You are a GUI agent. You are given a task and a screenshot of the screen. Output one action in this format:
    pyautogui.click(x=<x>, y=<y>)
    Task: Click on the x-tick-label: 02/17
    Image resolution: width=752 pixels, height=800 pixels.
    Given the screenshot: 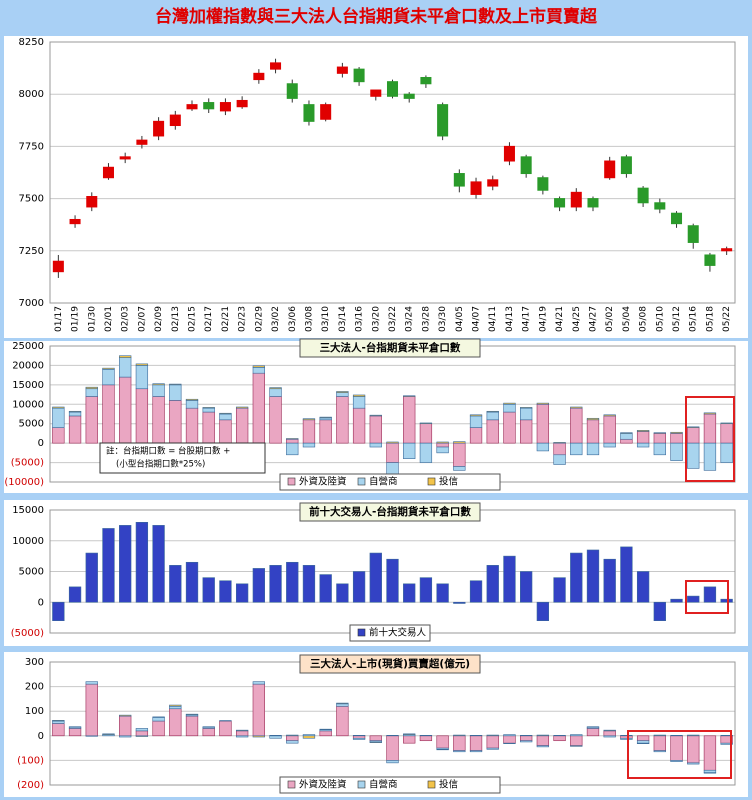 What is the action you would take?
    pyautogui.click(x=209, y=319)
    